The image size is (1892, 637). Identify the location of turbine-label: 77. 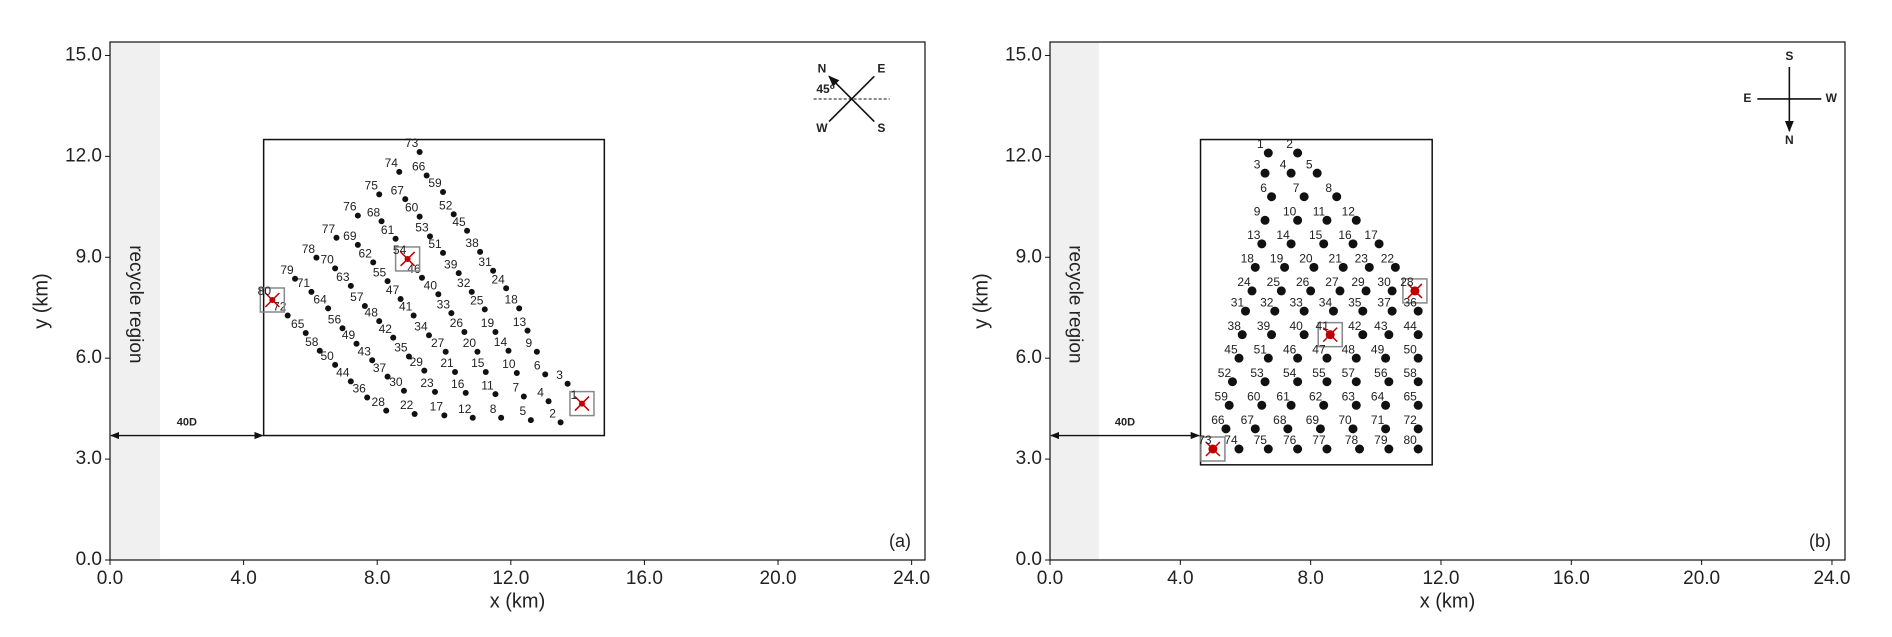
(1319, 440).